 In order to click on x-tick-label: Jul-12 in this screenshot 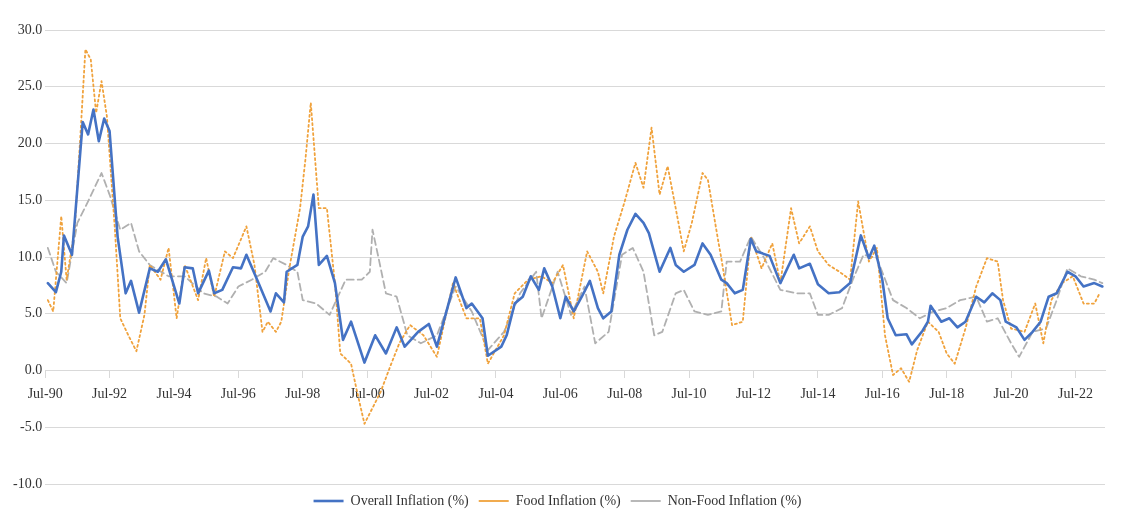, I will do `click(754, 393)`.